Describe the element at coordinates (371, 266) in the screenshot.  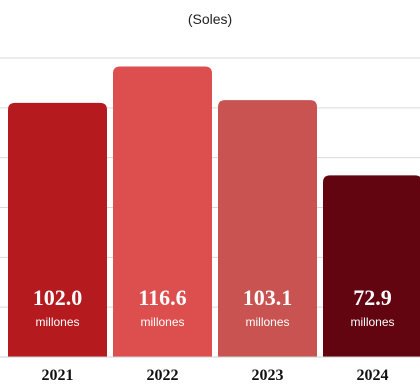
I see `bar-2024` at that location.